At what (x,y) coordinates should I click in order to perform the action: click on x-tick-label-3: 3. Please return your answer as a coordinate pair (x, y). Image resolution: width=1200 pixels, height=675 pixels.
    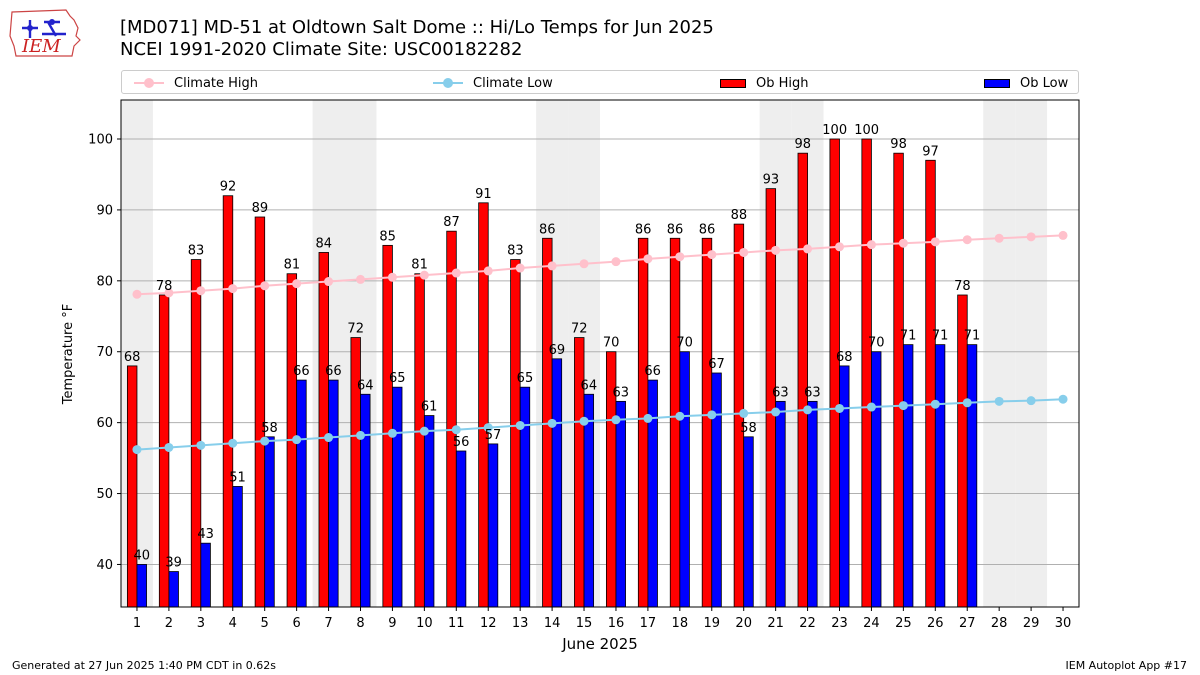
    Looking at the image, I should click on (201, 623).